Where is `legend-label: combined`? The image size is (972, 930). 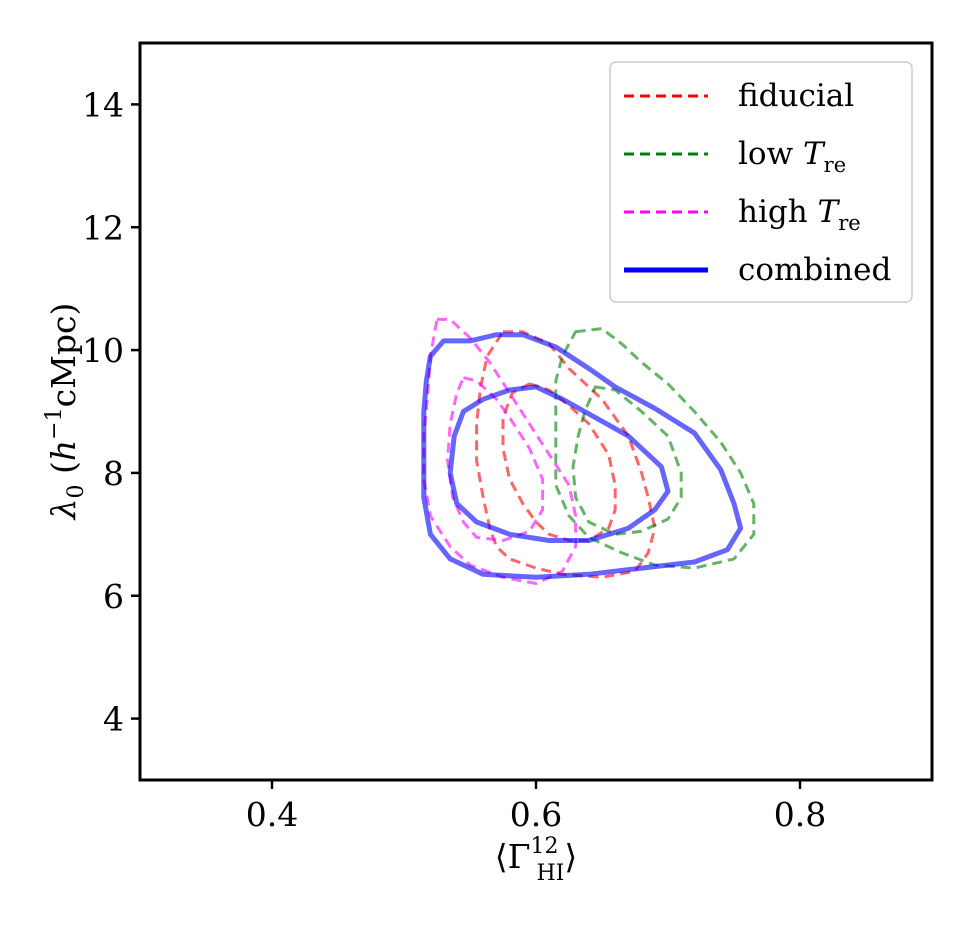 legend-label: combined is located at coordinates (814, 270).